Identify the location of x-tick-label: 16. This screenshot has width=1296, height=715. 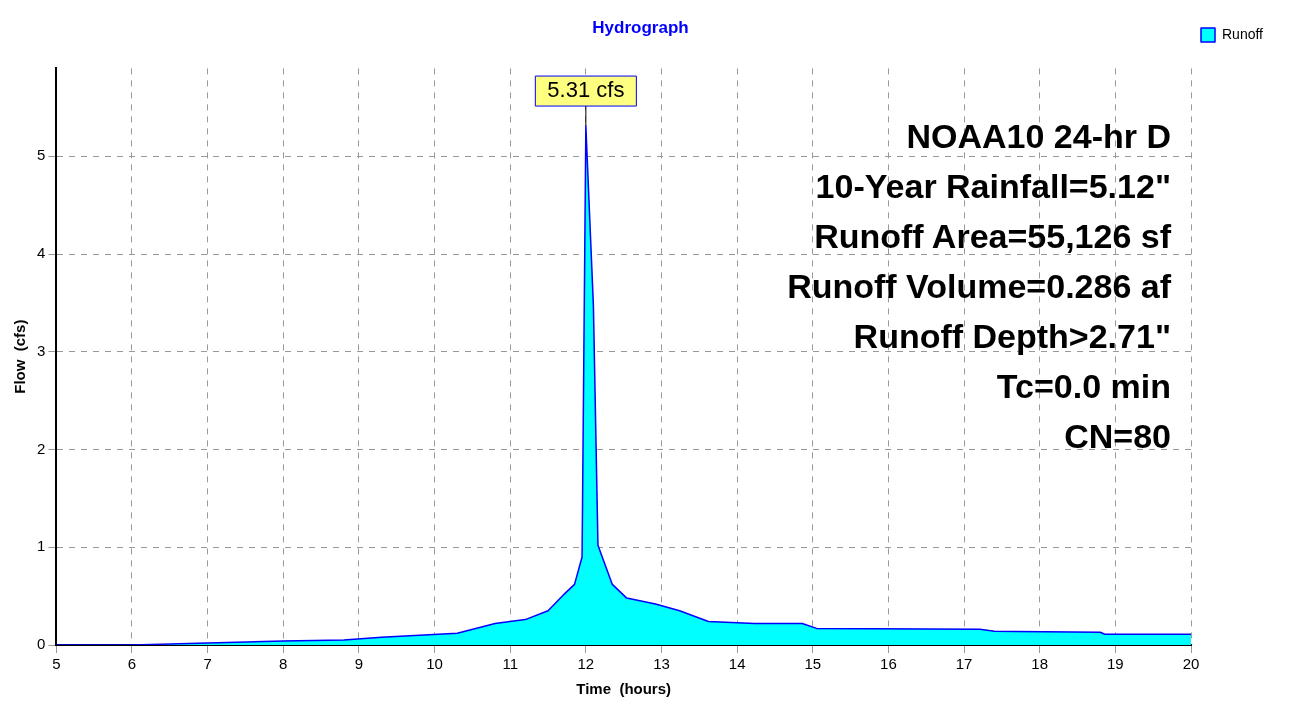
(888, 664).